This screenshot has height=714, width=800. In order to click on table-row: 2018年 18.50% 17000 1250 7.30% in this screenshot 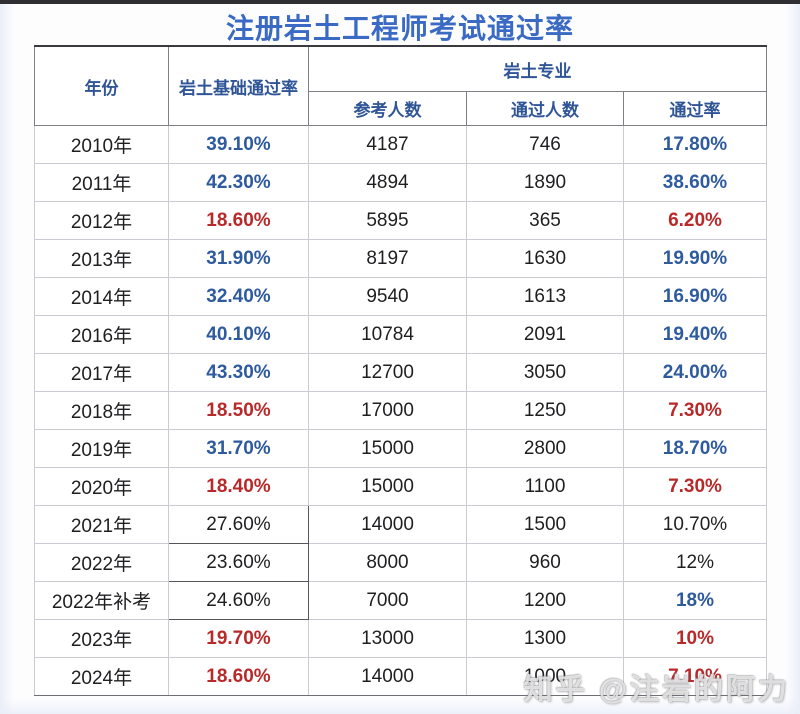, I will do `click(400, 410)`.